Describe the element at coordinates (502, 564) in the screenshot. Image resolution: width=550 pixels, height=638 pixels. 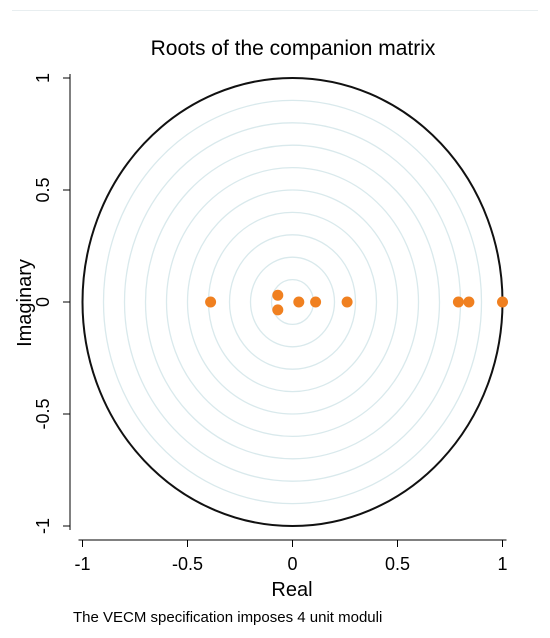
I see `x-tick-label: 1` at that location.